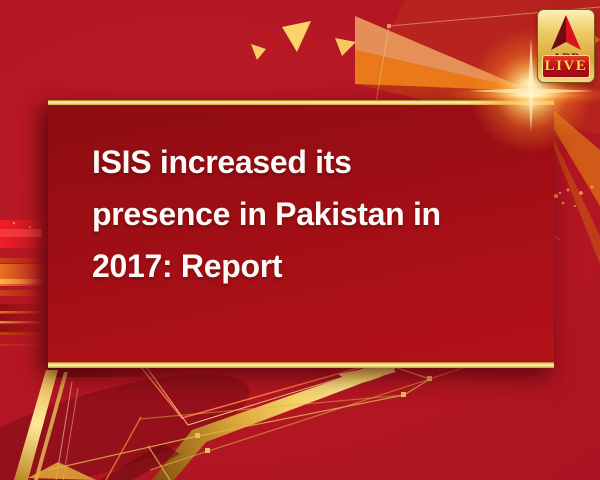 This screenshot has width=600, height=480. What do you see at coordinates (313, 414) in the screenshot?
I see `wireframe-nodes` at bounding box center [313, 414].